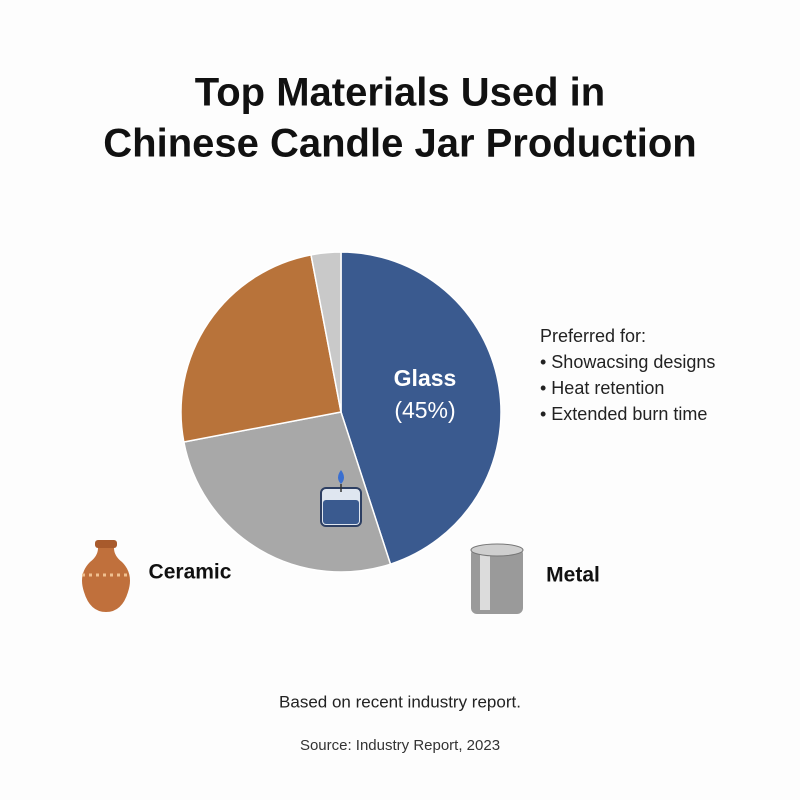 The image size is (800, 800). What do you see at coordinates (400, 745) in the screenshot?
I see `source: Source: Industry Report, 2023` at bounding box center [400, 745].